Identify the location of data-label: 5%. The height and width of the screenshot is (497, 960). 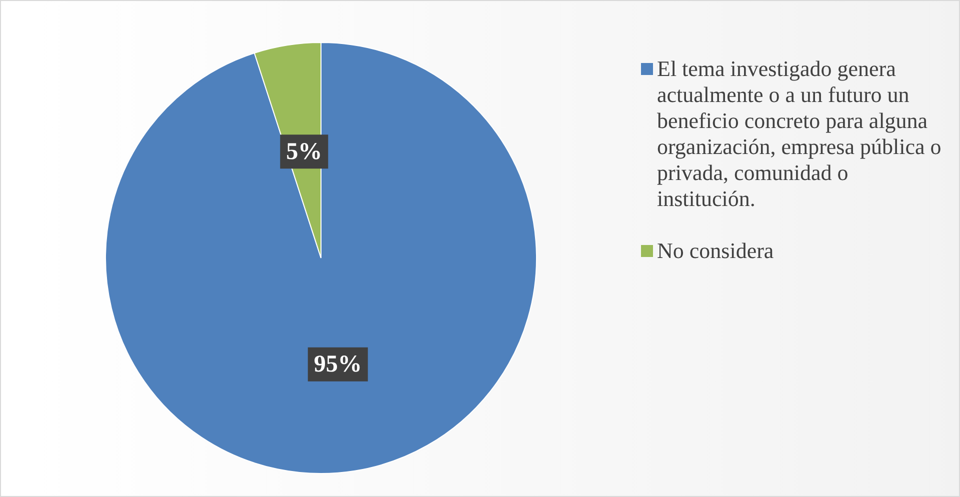
(304, 151).